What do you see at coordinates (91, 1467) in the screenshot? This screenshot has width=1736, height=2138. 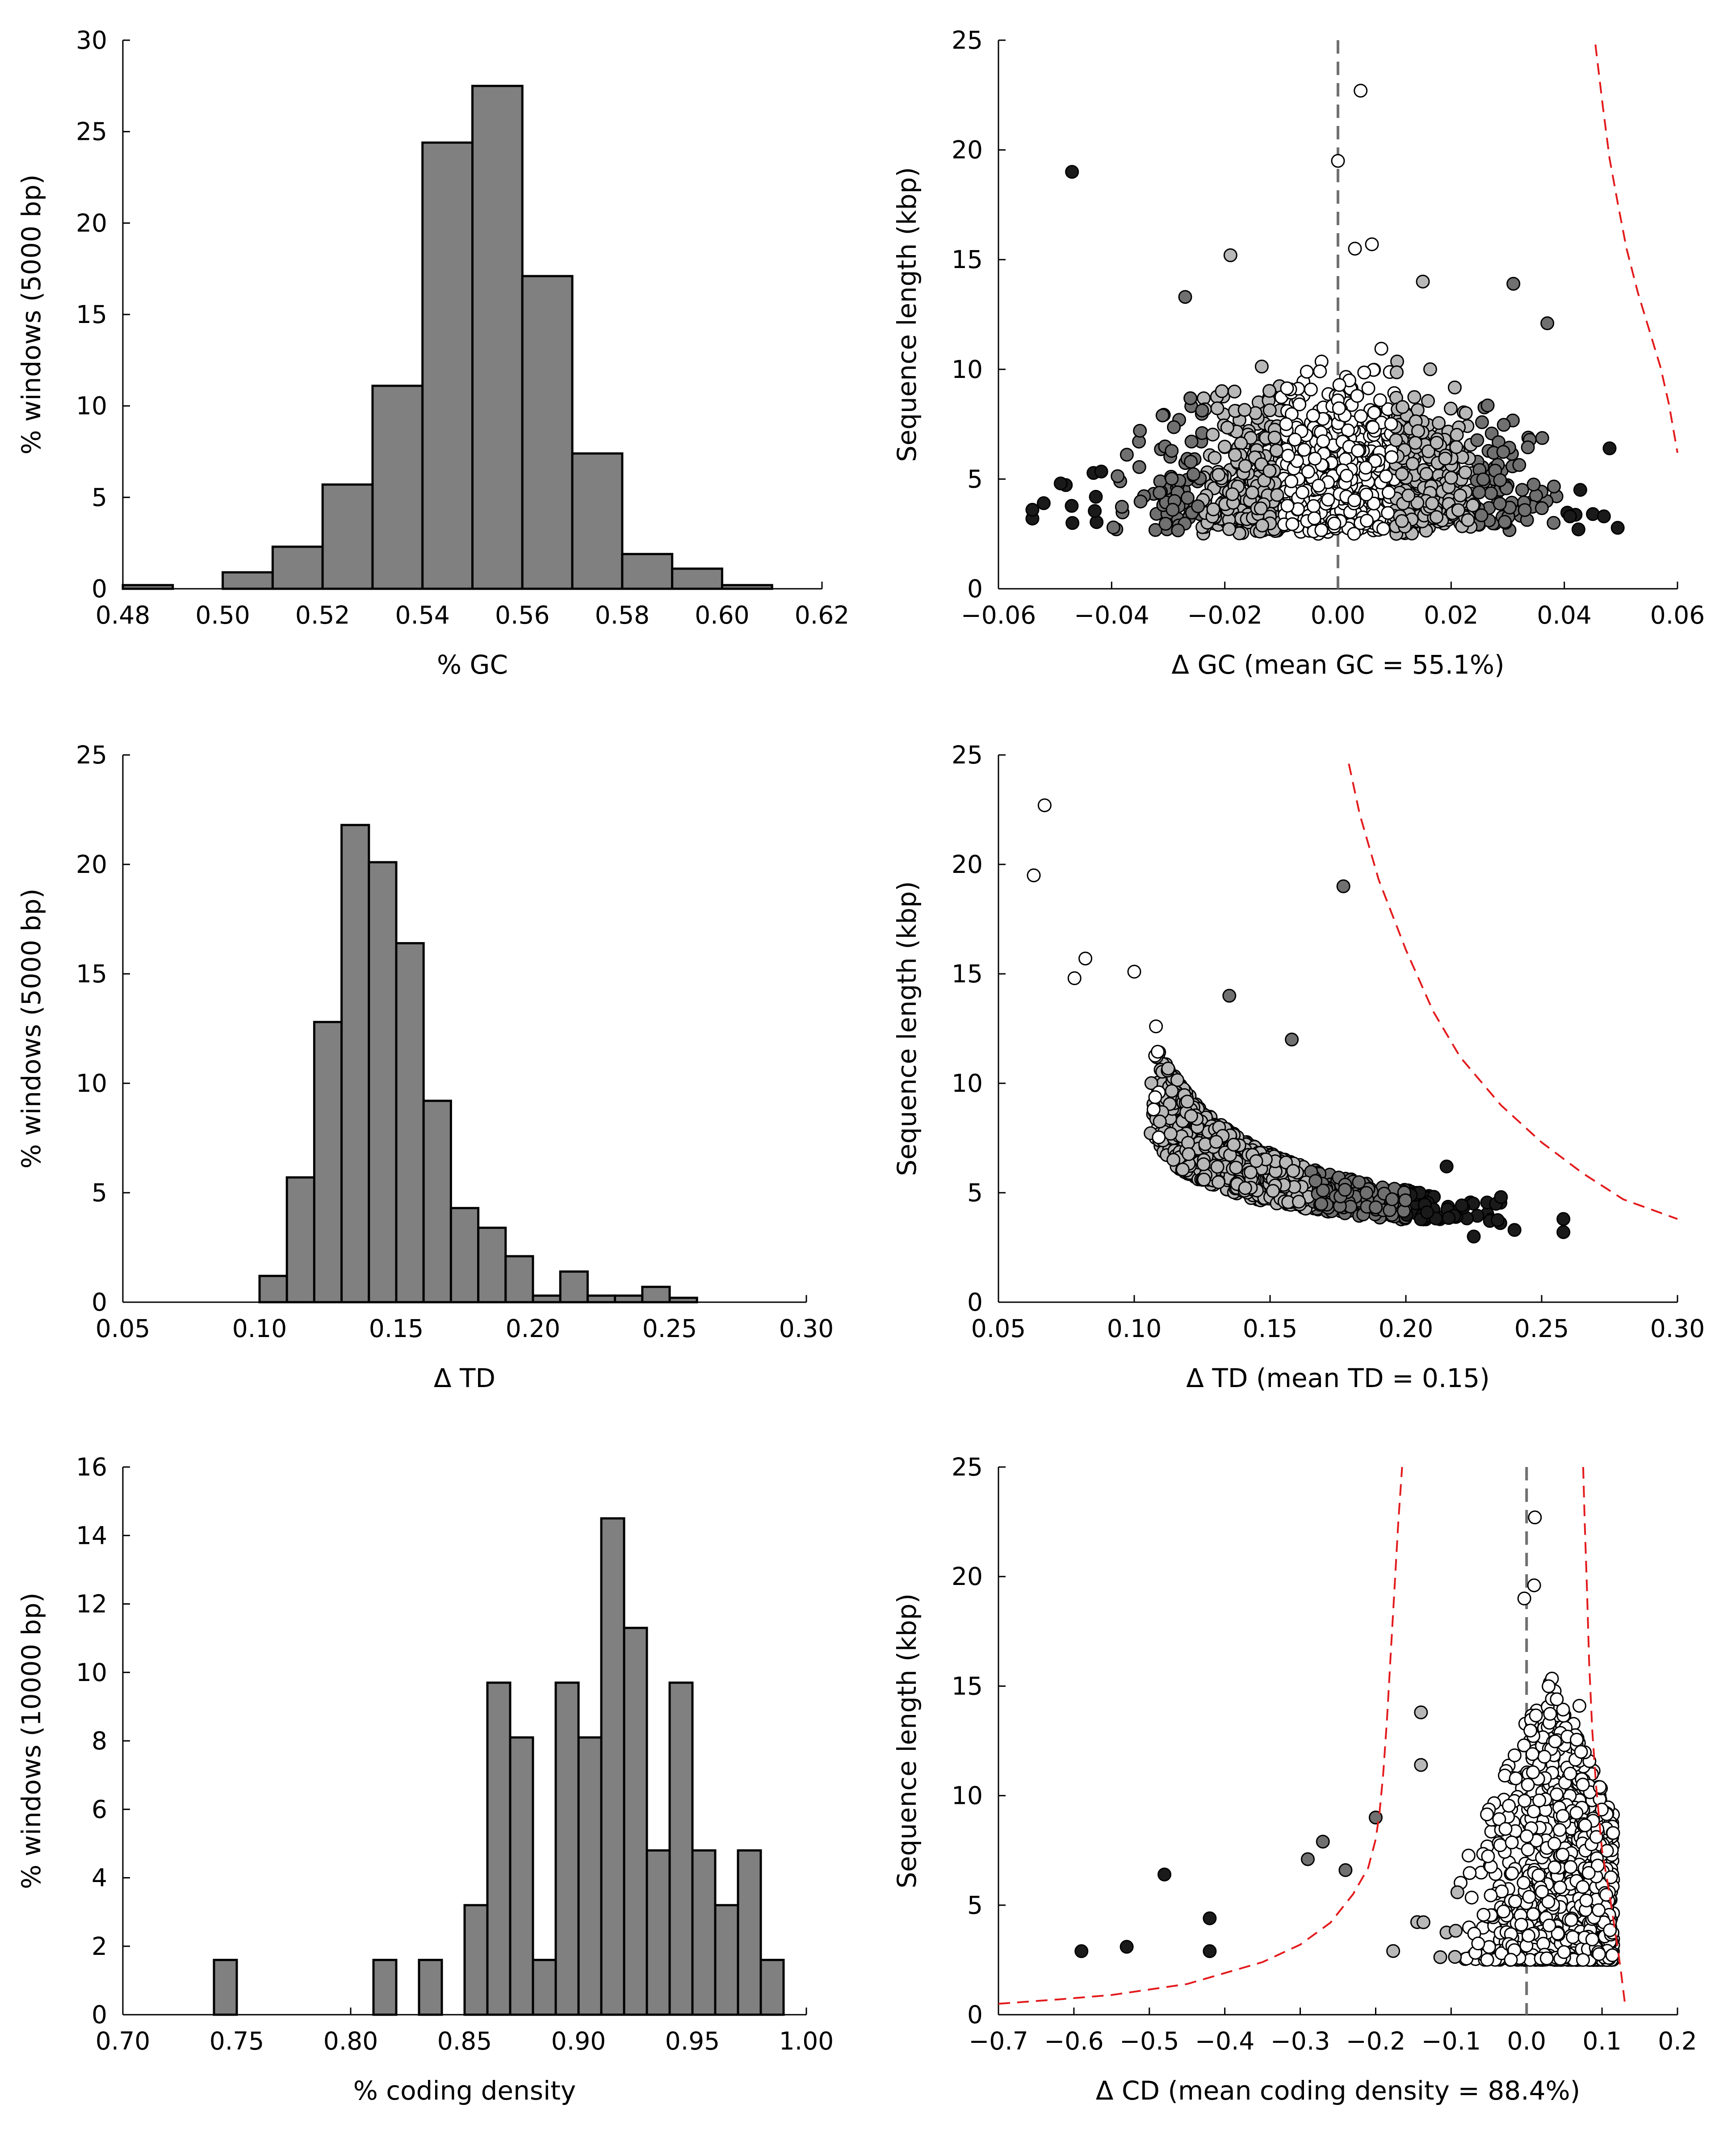 I see `y-tick-label: 16` at bounding box center [91, 1467].